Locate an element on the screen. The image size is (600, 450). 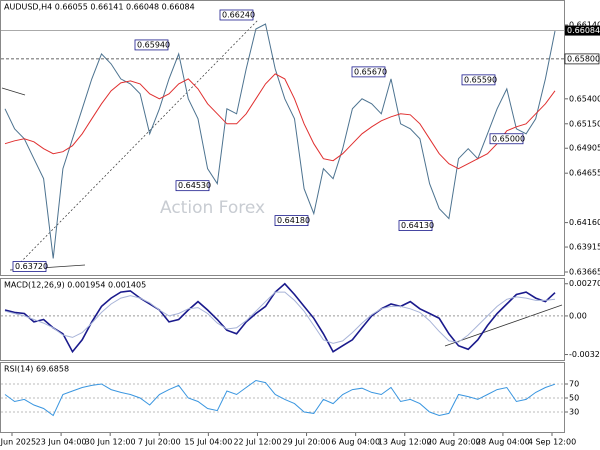
x-tick-label: 22 Jul 12:00 is located at coordinates (257, 442).